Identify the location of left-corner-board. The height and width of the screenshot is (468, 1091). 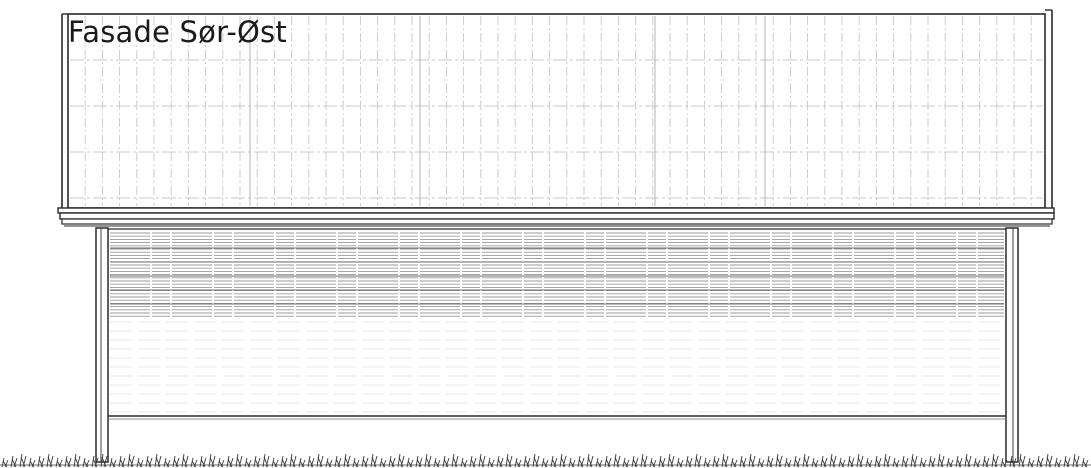
(102, 345).